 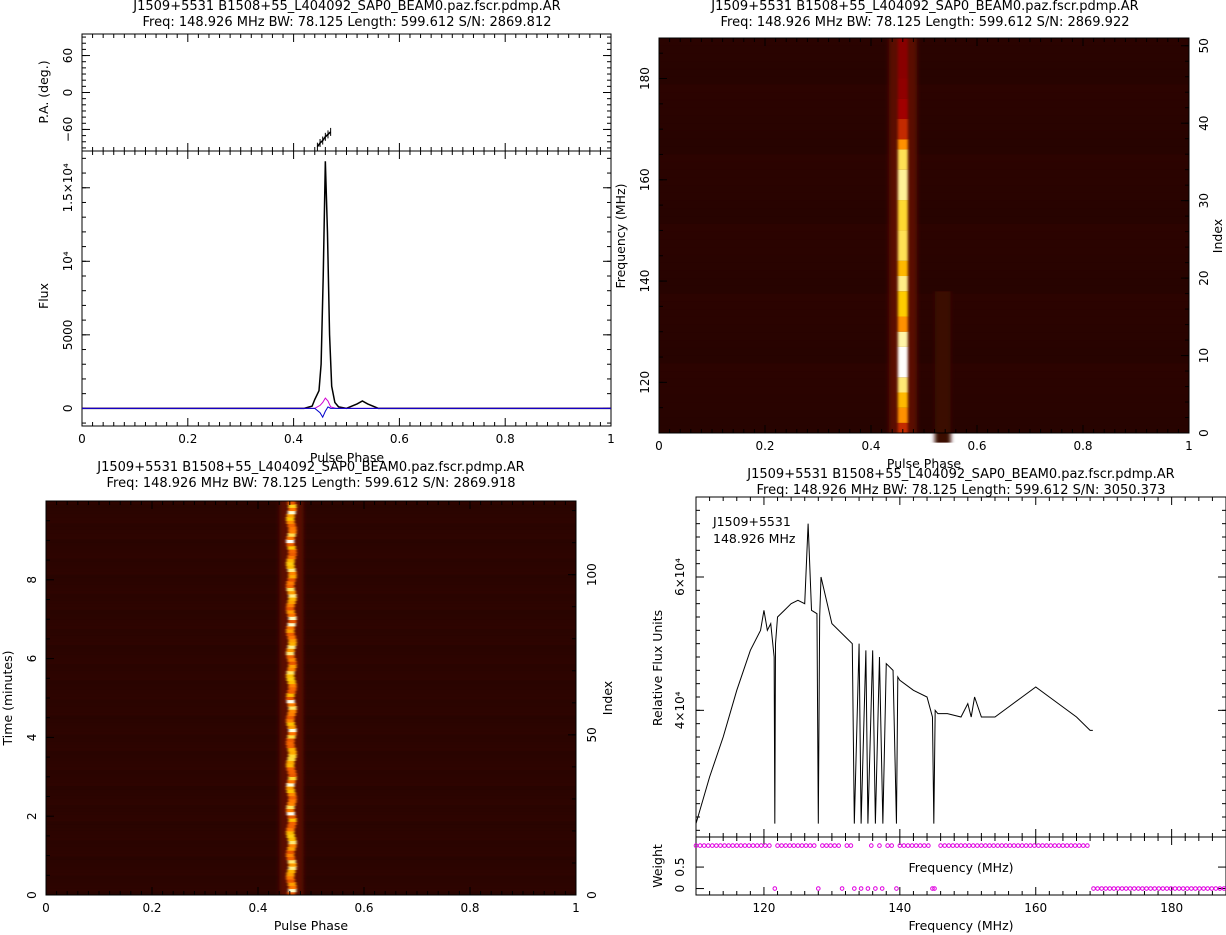 I want to click on pa-frame, so click(x=346, y=92).